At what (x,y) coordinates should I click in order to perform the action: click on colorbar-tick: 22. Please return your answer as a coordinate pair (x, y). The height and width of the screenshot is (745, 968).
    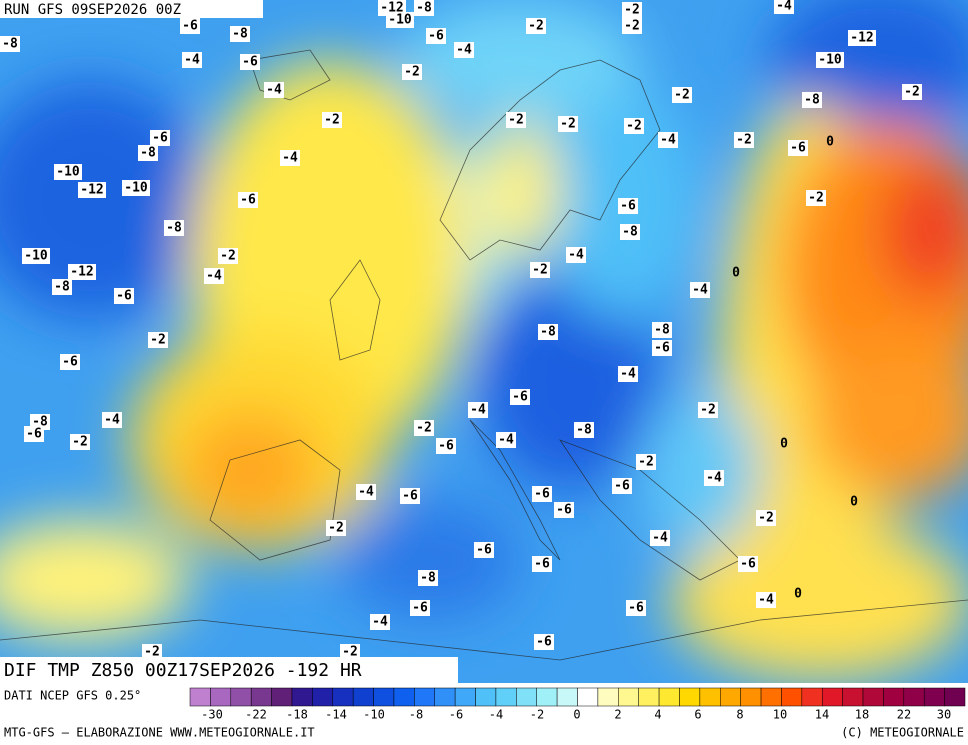
    Looking at the image, I should click on (904, 715).